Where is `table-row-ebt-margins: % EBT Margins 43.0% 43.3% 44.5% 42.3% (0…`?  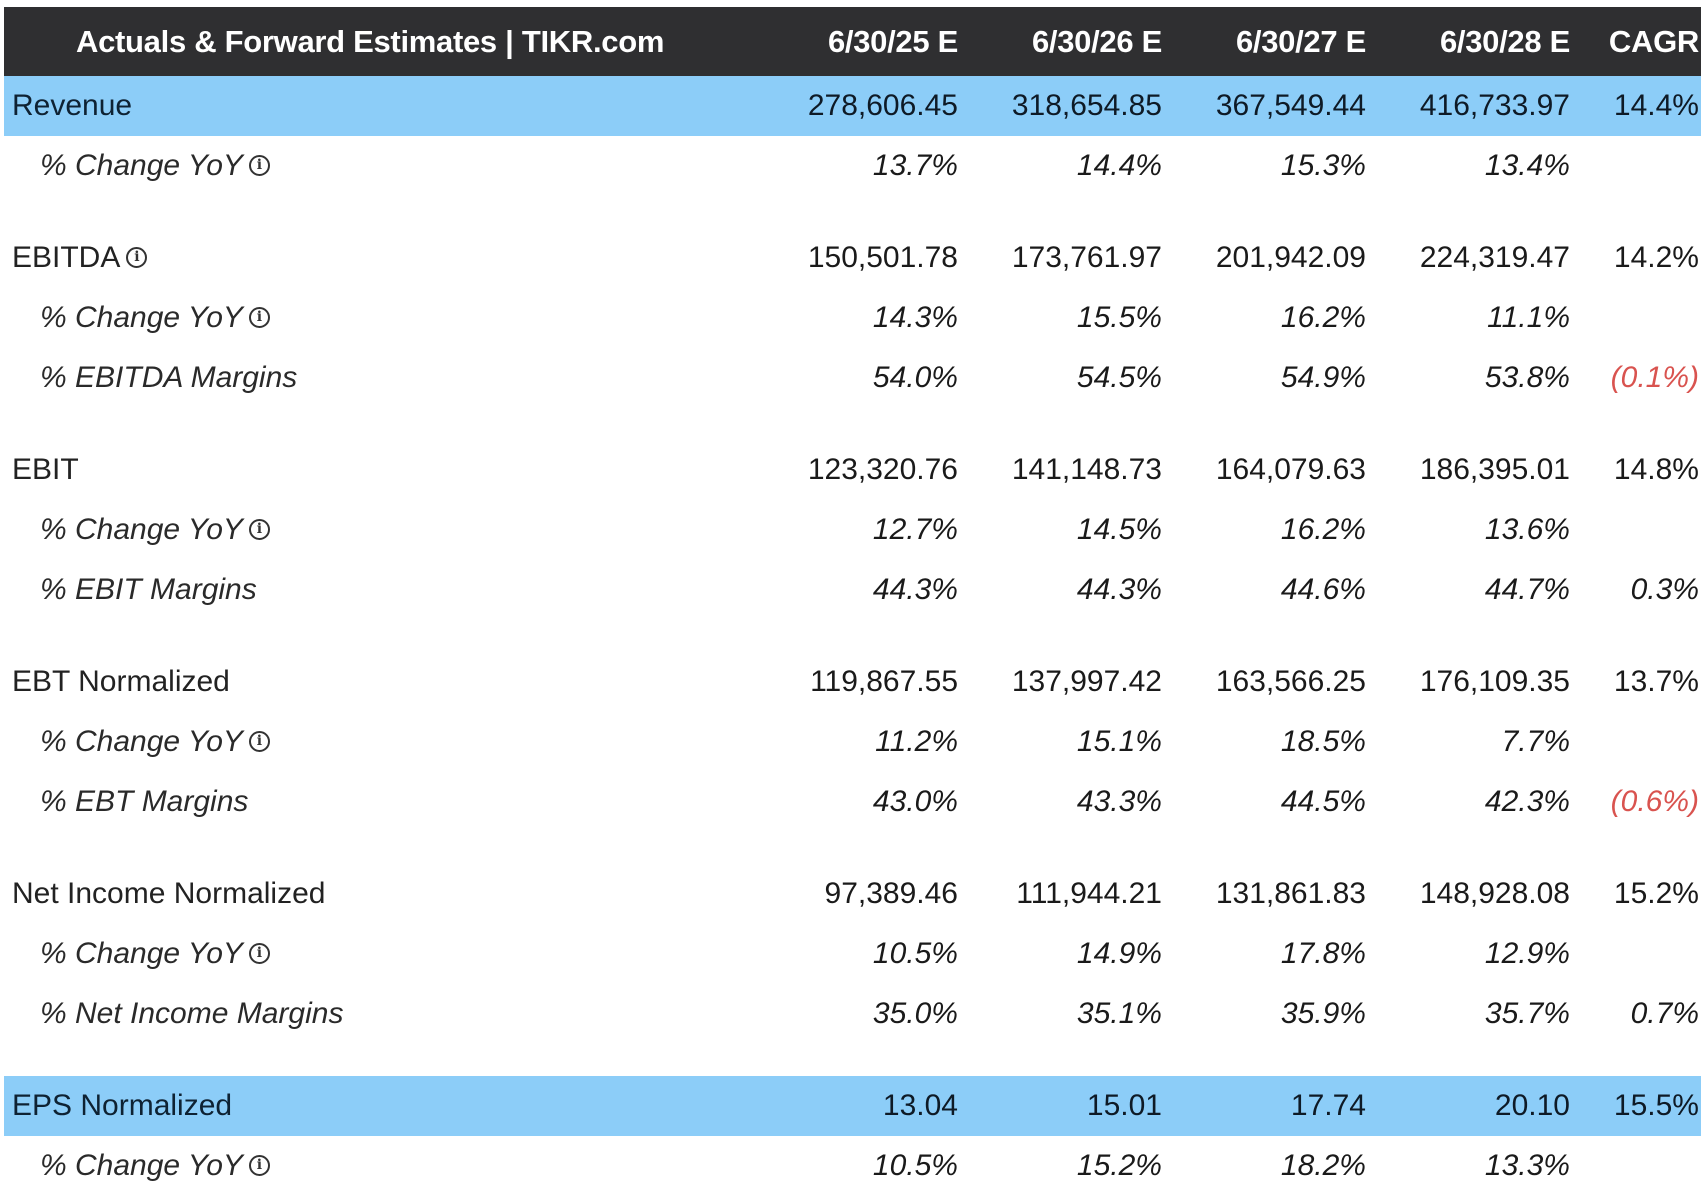 table-row-ebt-margins: % EBT Margins 43.0% 43.3% 44.5% 42.3% (0… is located at coordinates (852, 802).